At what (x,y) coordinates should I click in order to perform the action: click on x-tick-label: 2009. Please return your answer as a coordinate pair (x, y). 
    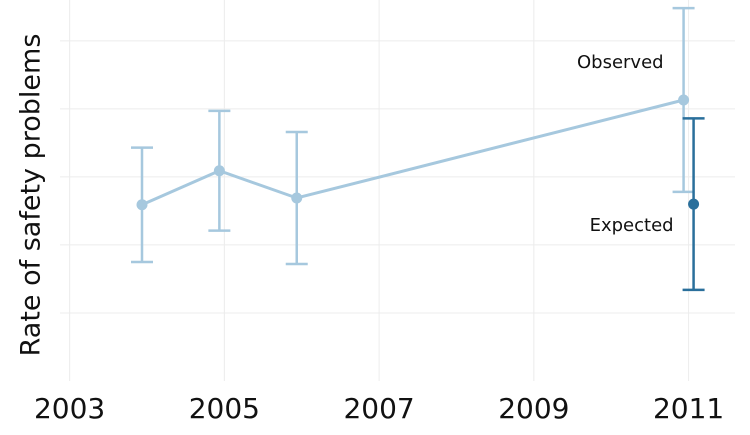
    Looking at the image, I should click on (533, 408).